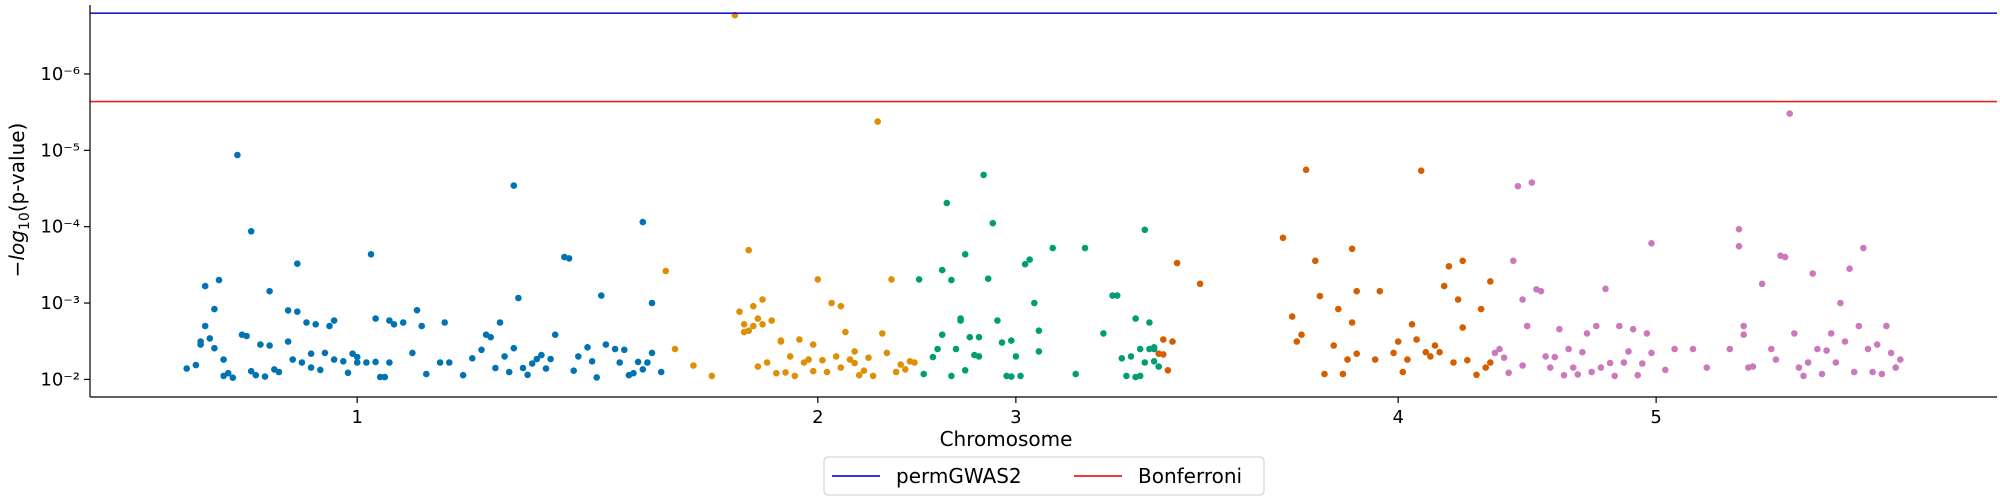 Image resolution: width=2000 pixels, height=504 pixels. I want to click on legend-label-permgwas2: permGWAS2, so click(959, 476).